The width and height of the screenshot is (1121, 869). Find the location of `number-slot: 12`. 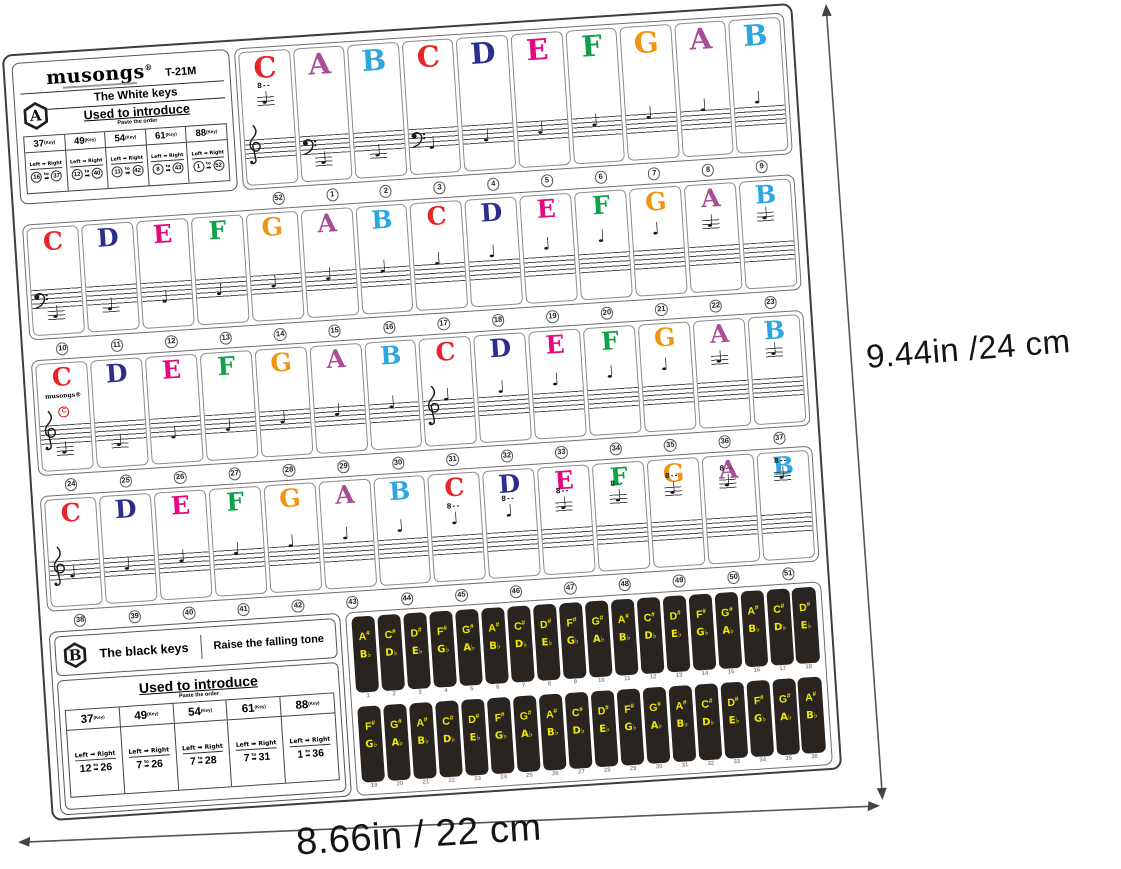

number-slot: 12 is located at coordinates (171, 341).